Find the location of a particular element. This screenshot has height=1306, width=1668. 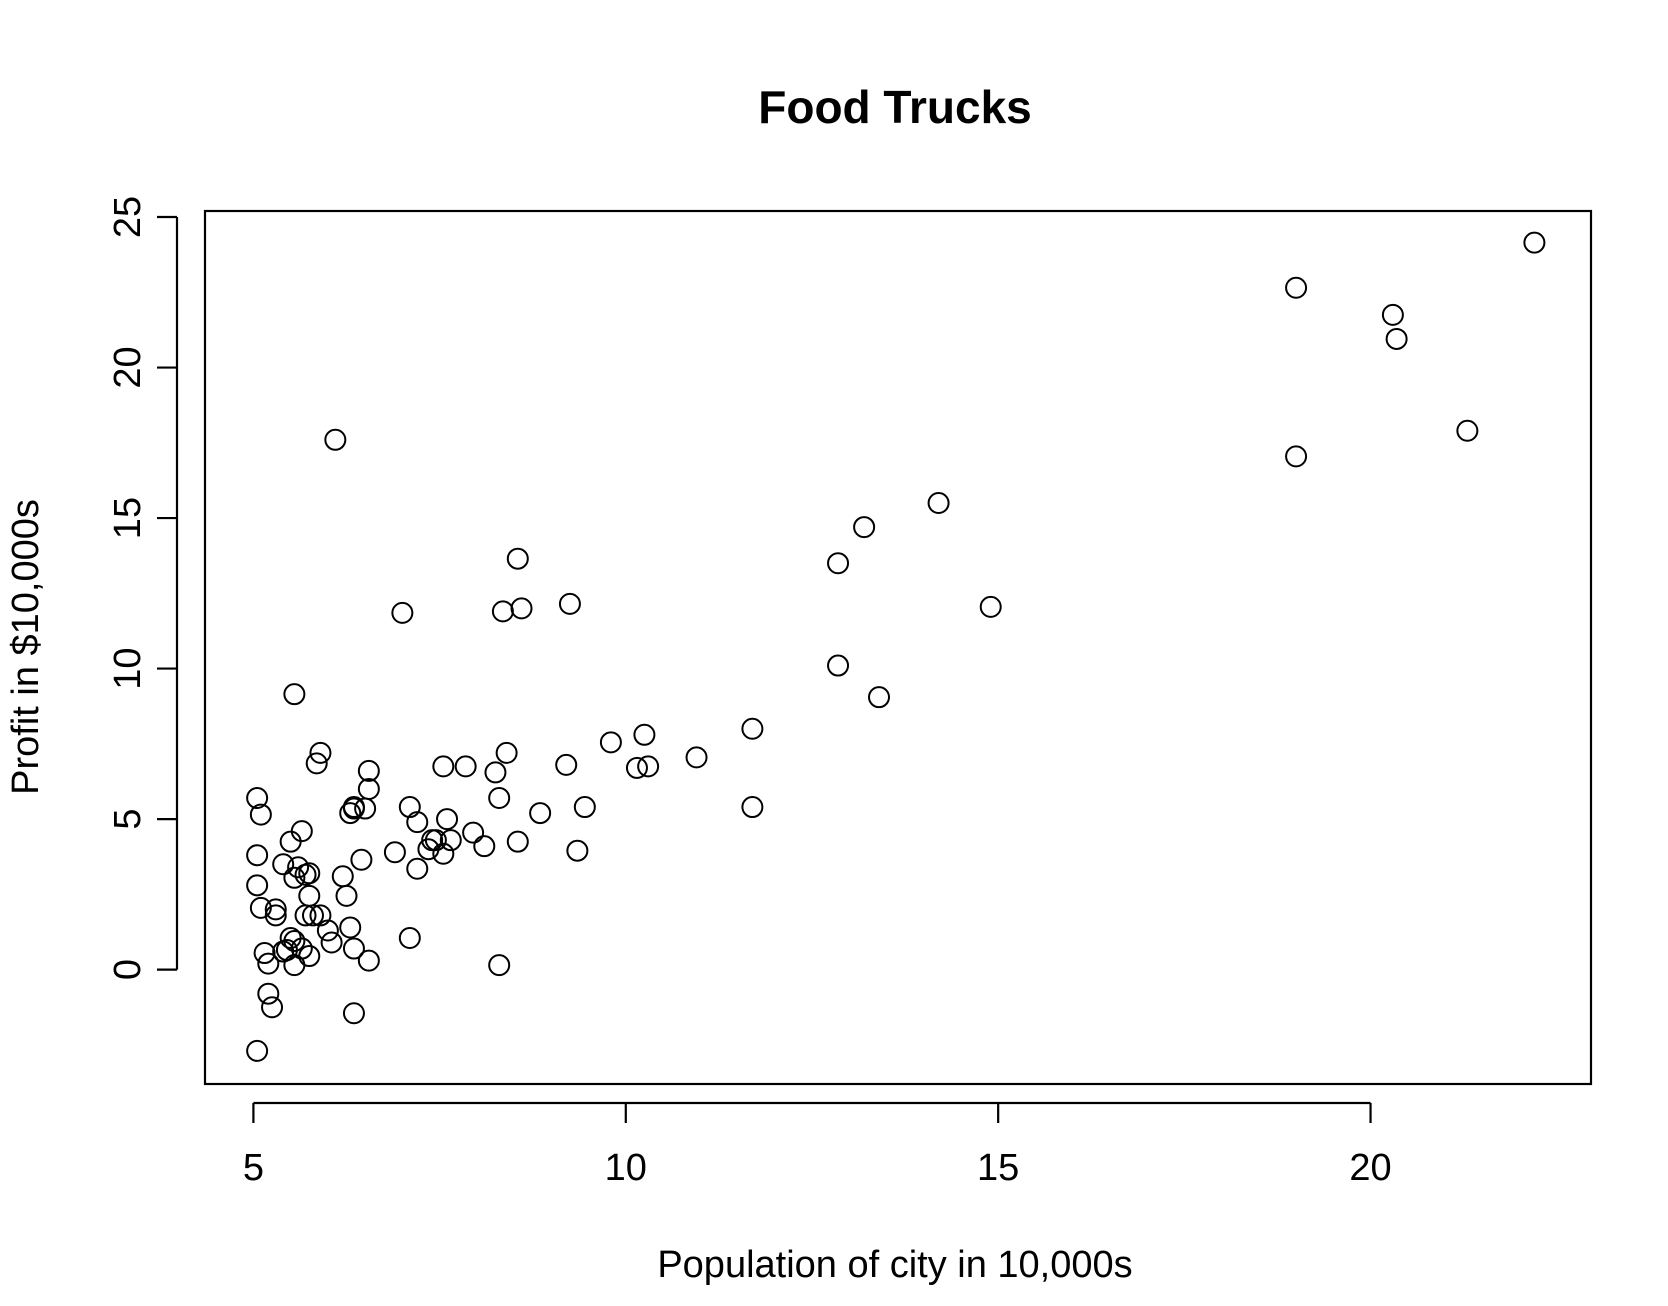

y-tick-label: 25 is located at coordinates (128, 217).